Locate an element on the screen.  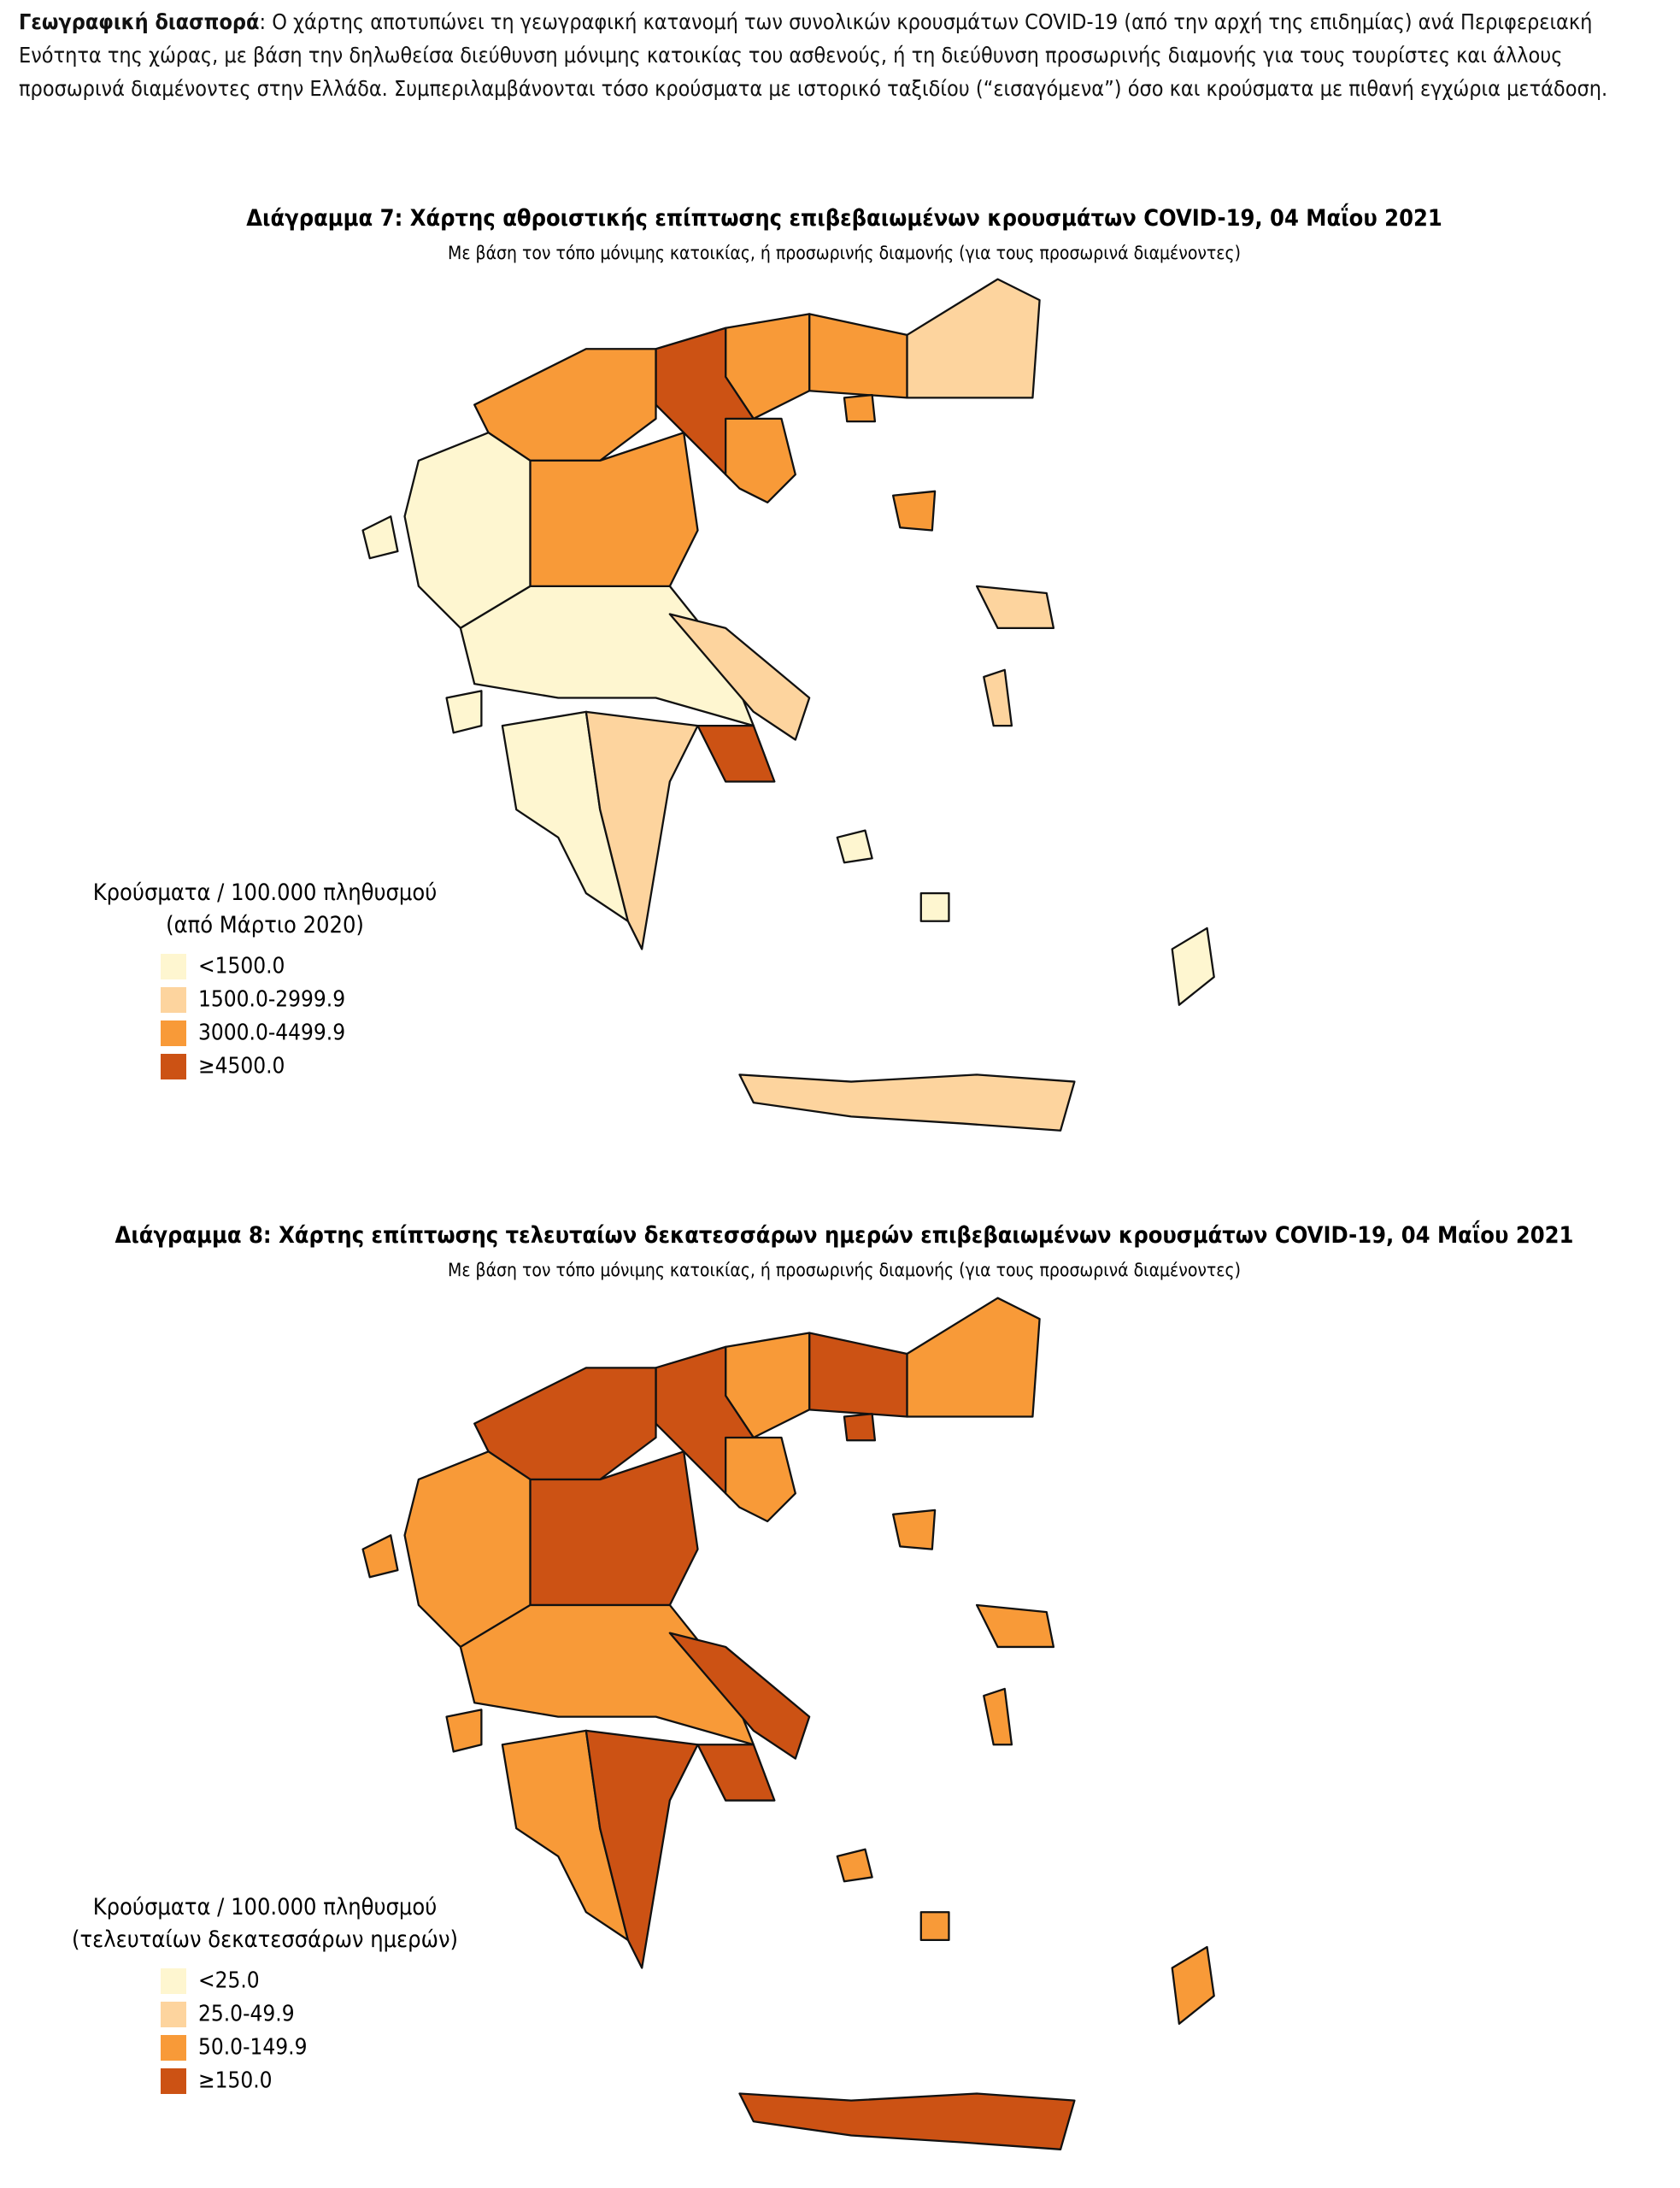
legend-label: <25.0 is located at coordinates (229, 1981).